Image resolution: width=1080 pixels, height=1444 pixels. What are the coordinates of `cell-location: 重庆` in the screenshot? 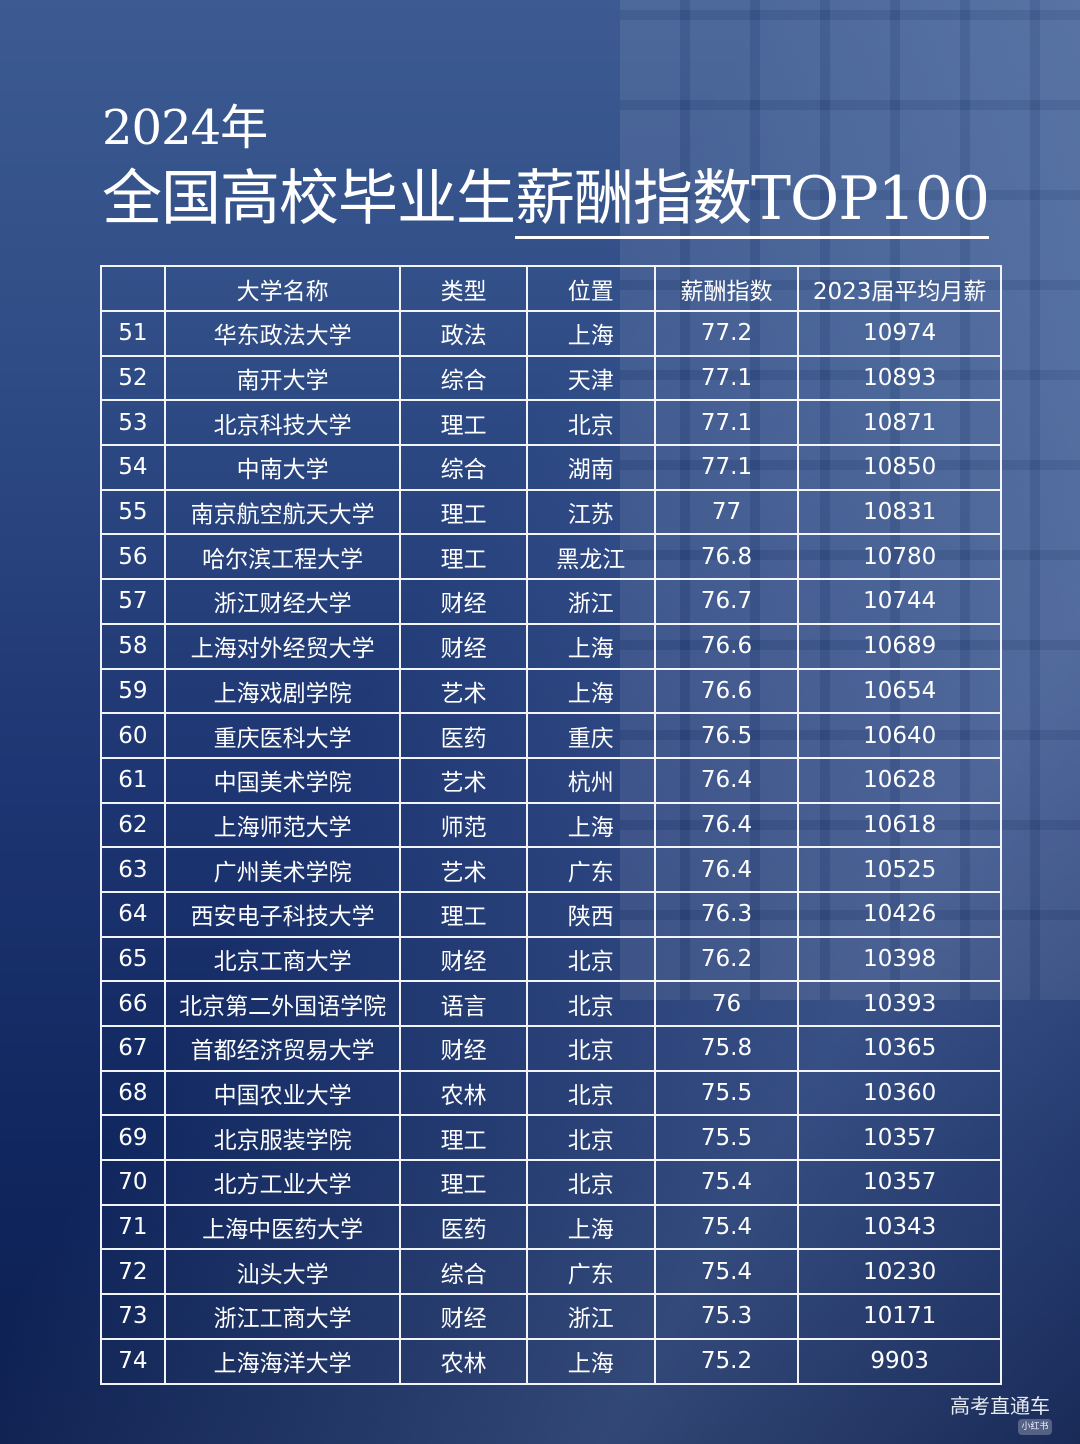 It's located at (590, 735).